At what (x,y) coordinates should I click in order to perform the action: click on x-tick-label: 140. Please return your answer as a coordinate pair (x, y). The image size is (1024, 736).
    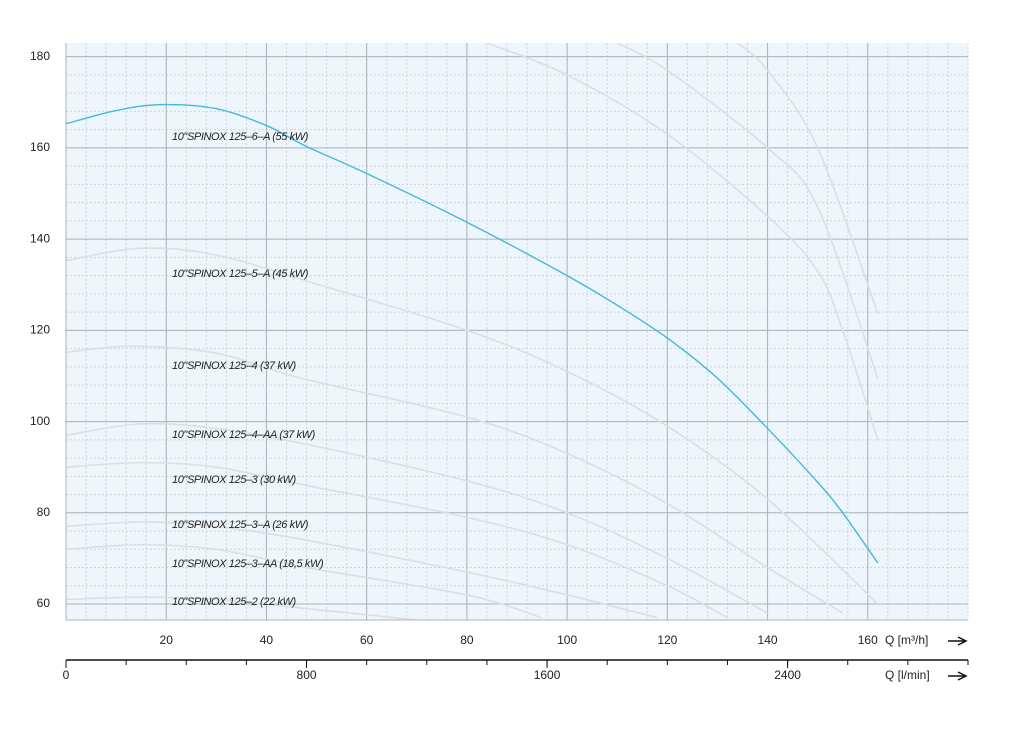
    Looking at the image, I should click on (768, 640).